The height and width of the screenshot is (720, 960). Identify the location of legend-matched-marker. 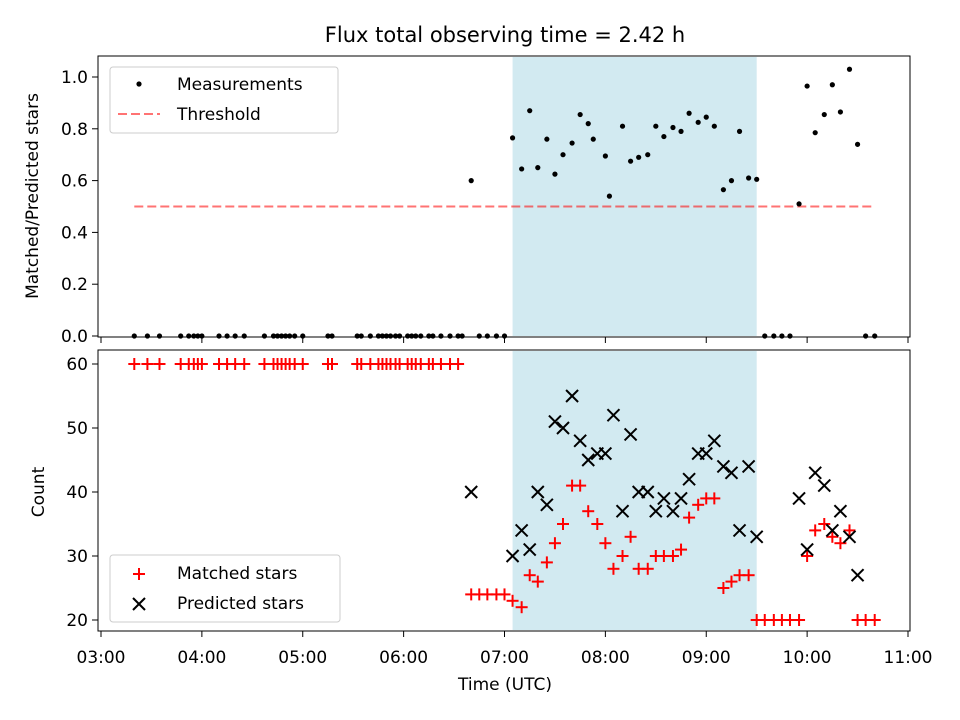
(139, 574).